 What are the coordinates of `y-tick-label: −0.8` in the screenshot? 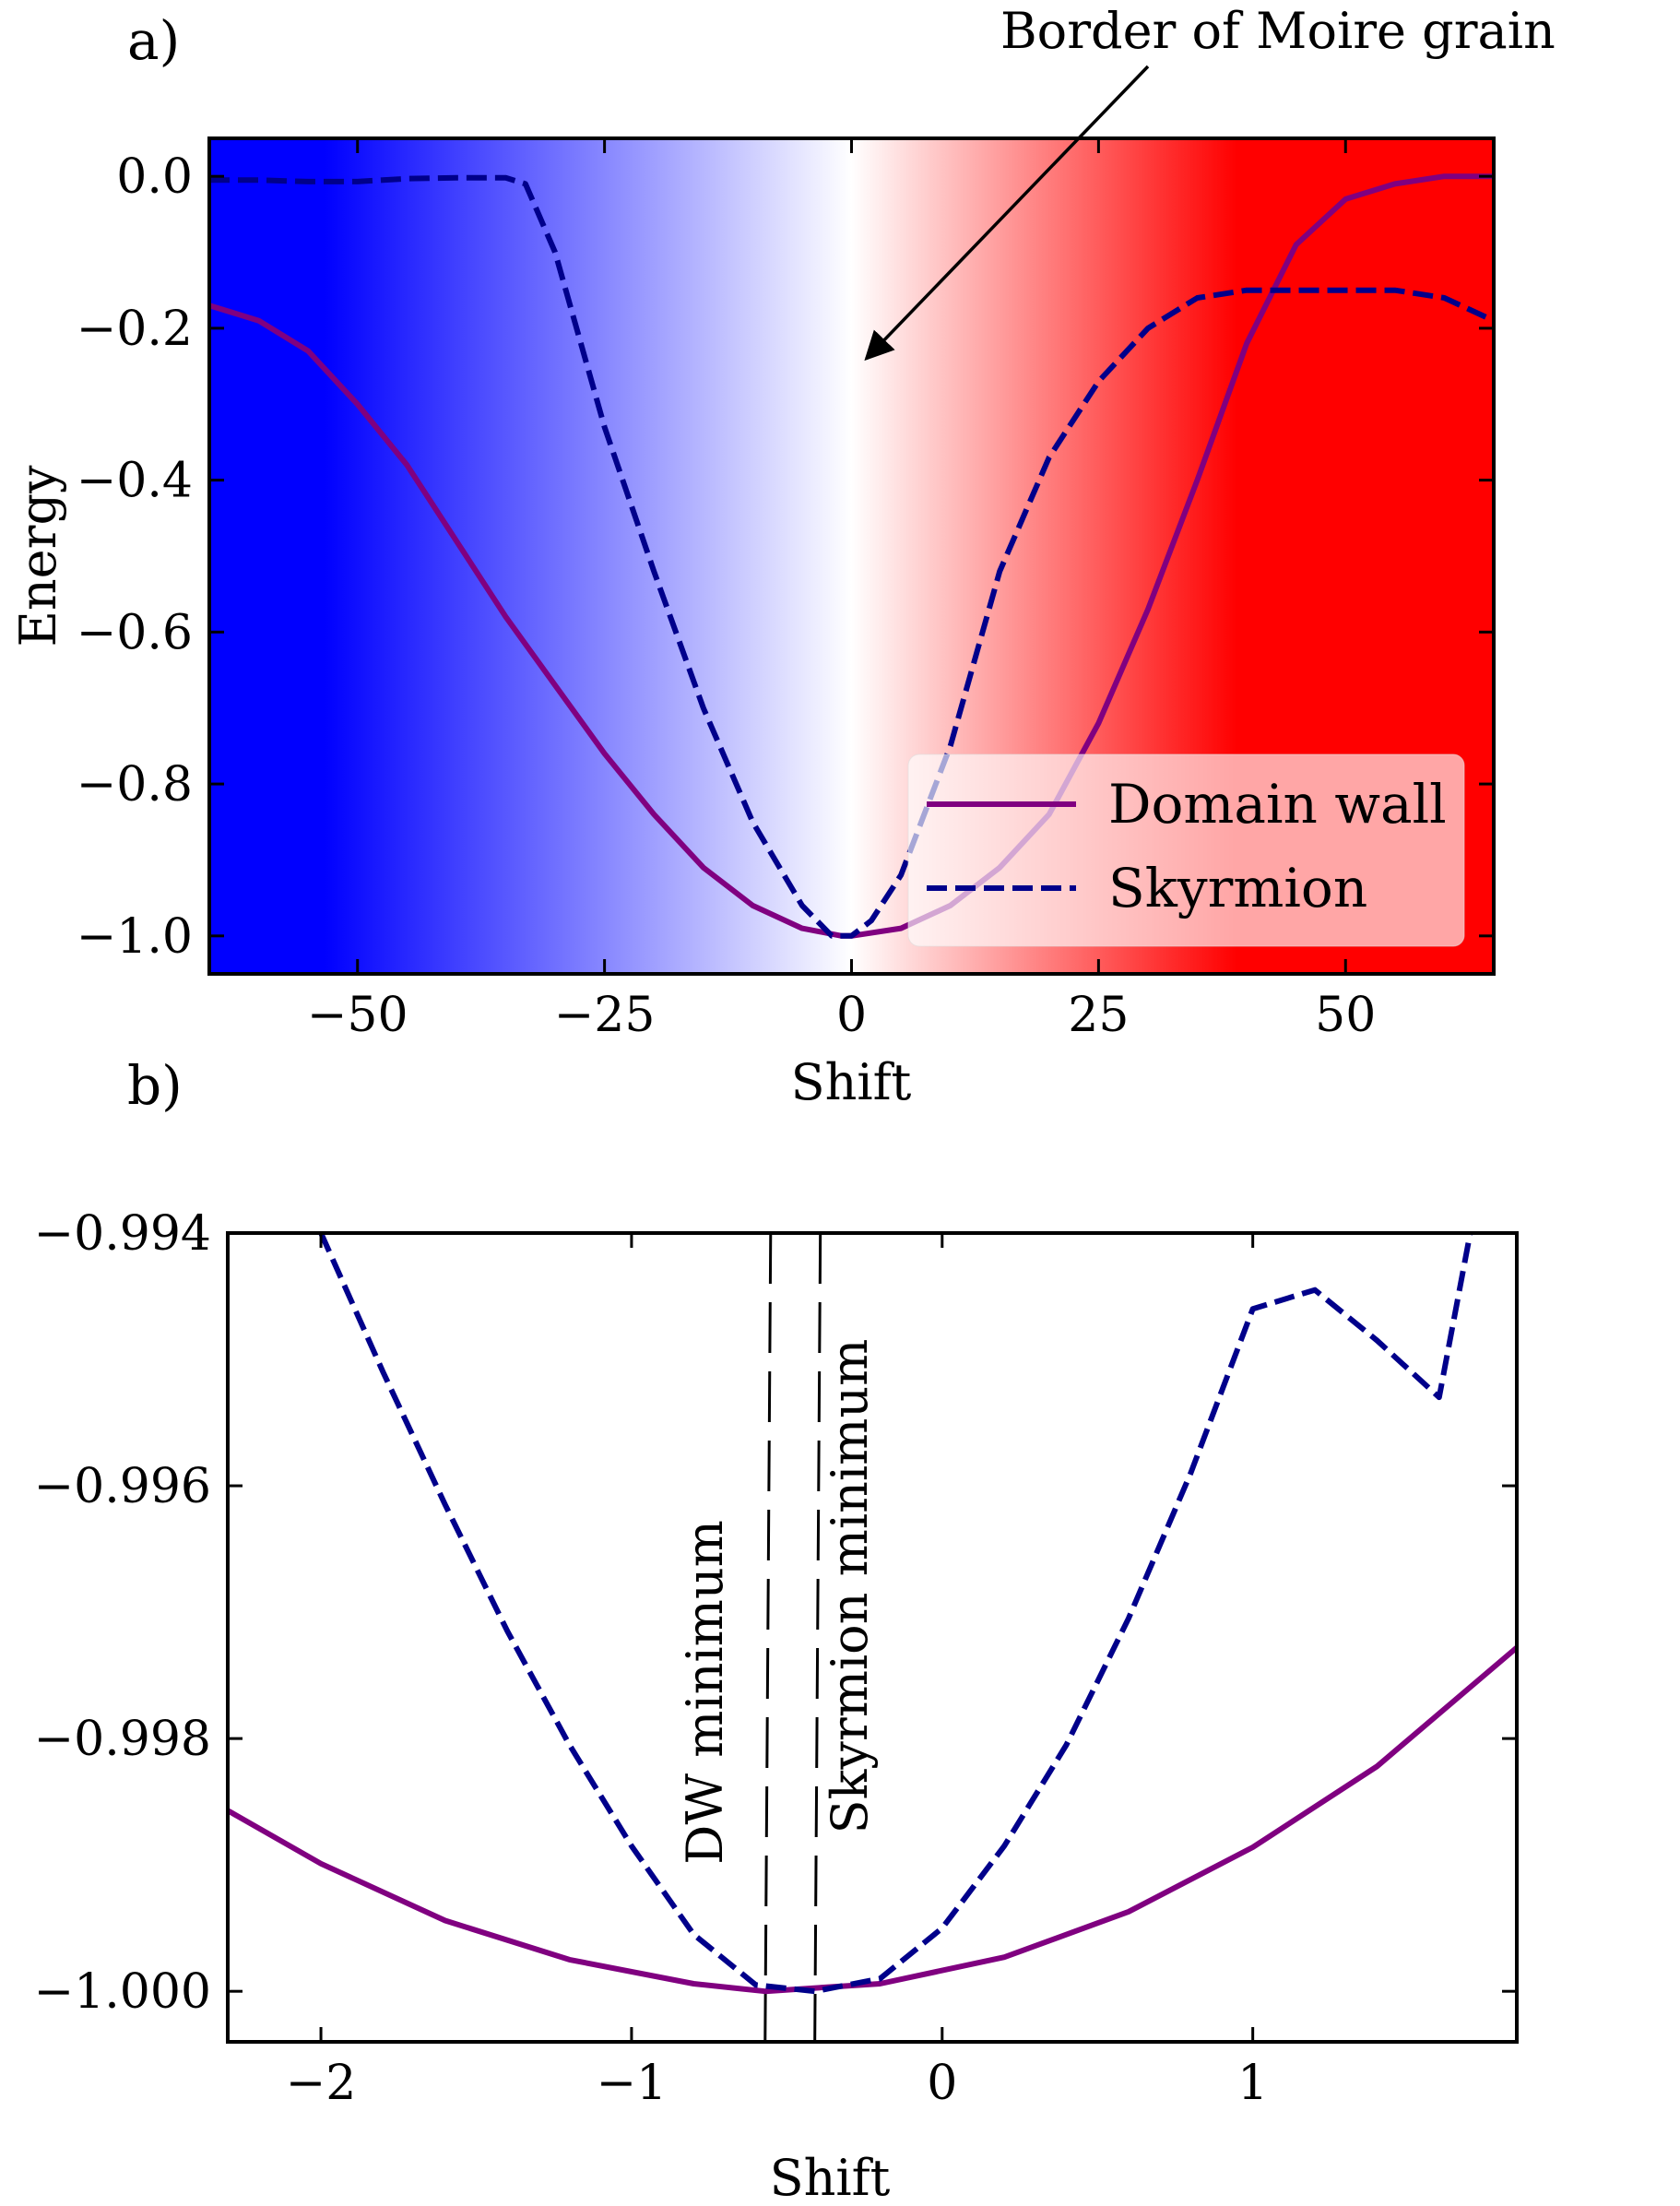 It's located at (135, 785).